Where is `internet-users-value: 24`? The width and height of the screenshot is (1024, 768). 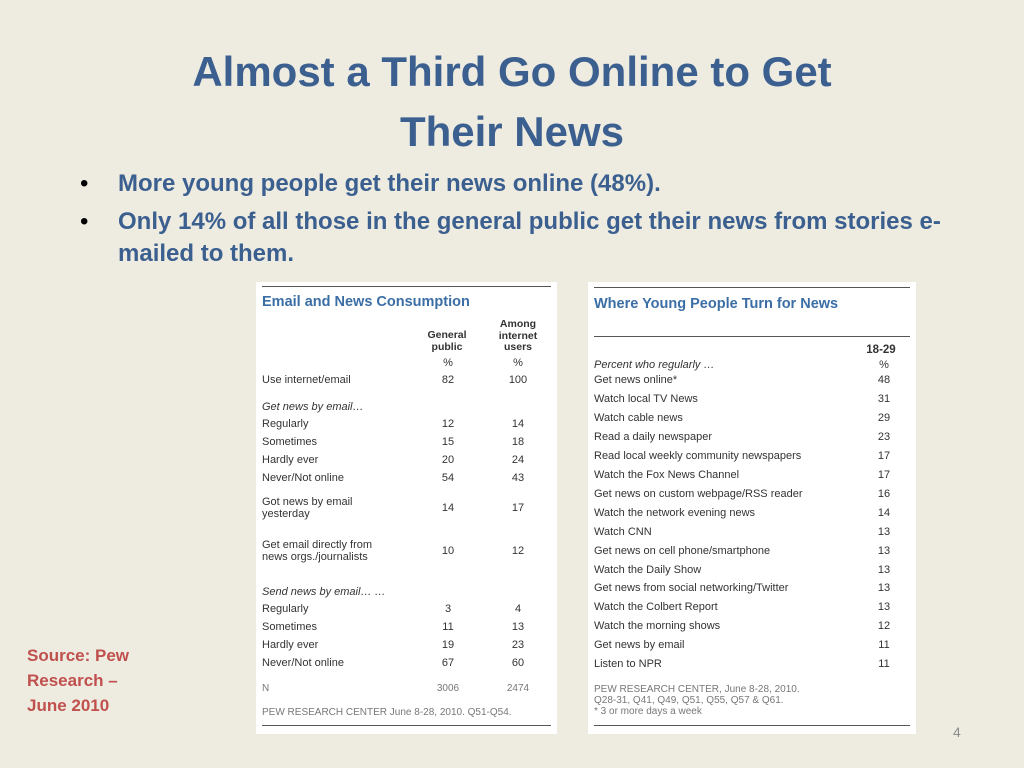
internet-users-value: 24 is located at coordinates (518, 460).